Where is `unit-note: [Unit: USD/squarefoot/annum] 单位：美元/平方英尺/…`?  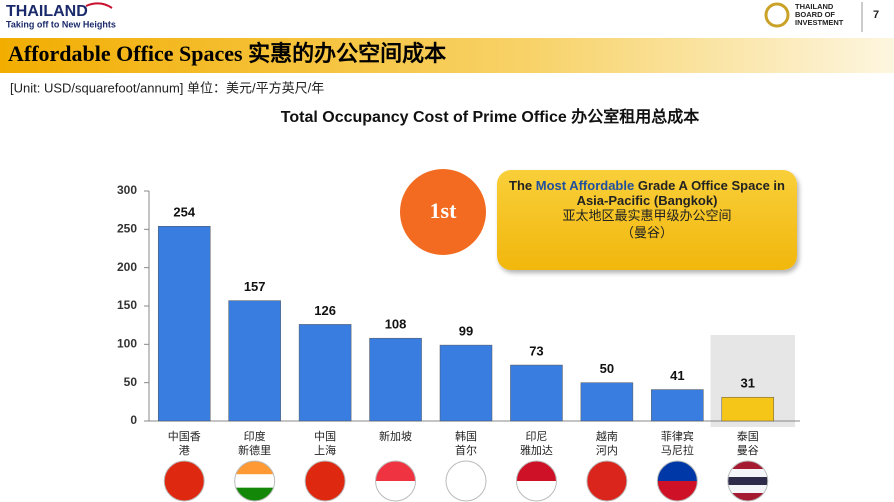 unit-note: [Unit: USD/squarefoot/annum] 单位：美元/平方英尺/… is located at coordinates (167, 87).